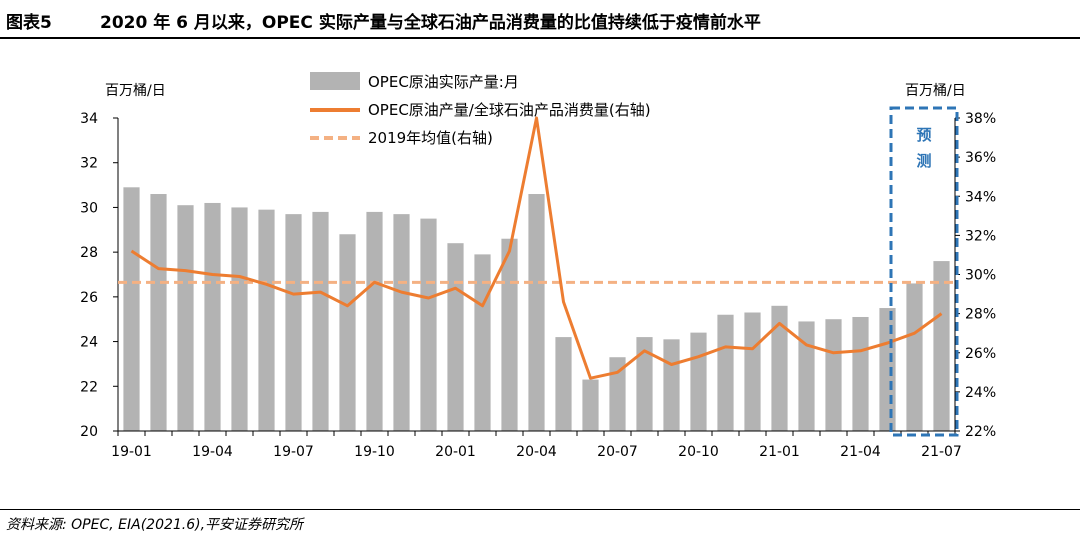 This screenshot has height=543, width=1080. What do you see at coordinates (540, 509) in the screenshot?
I see `footer-rule` at bounding box center [540, 509].